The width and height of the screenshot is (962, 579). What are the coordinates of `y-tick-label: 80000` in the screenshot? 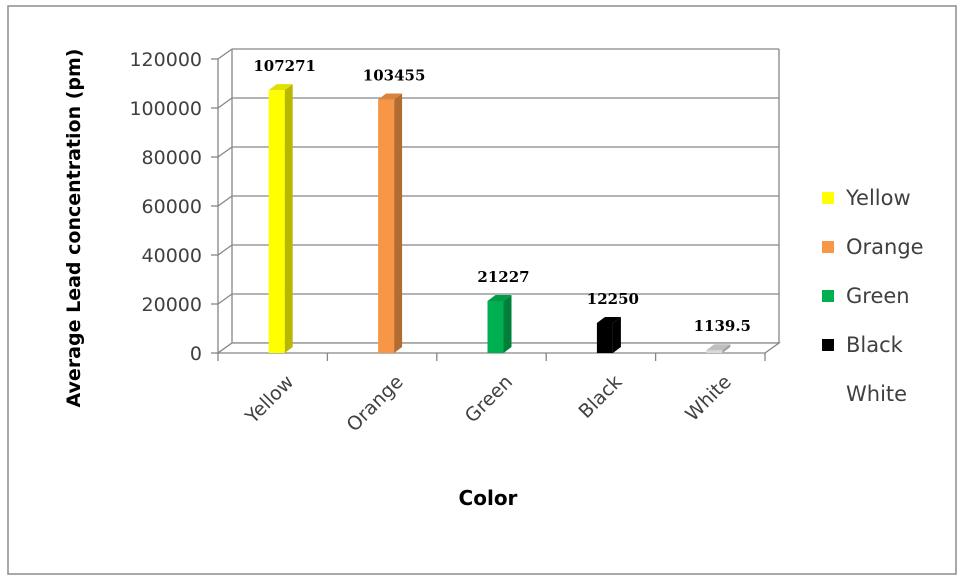 It's located at (172, 158).